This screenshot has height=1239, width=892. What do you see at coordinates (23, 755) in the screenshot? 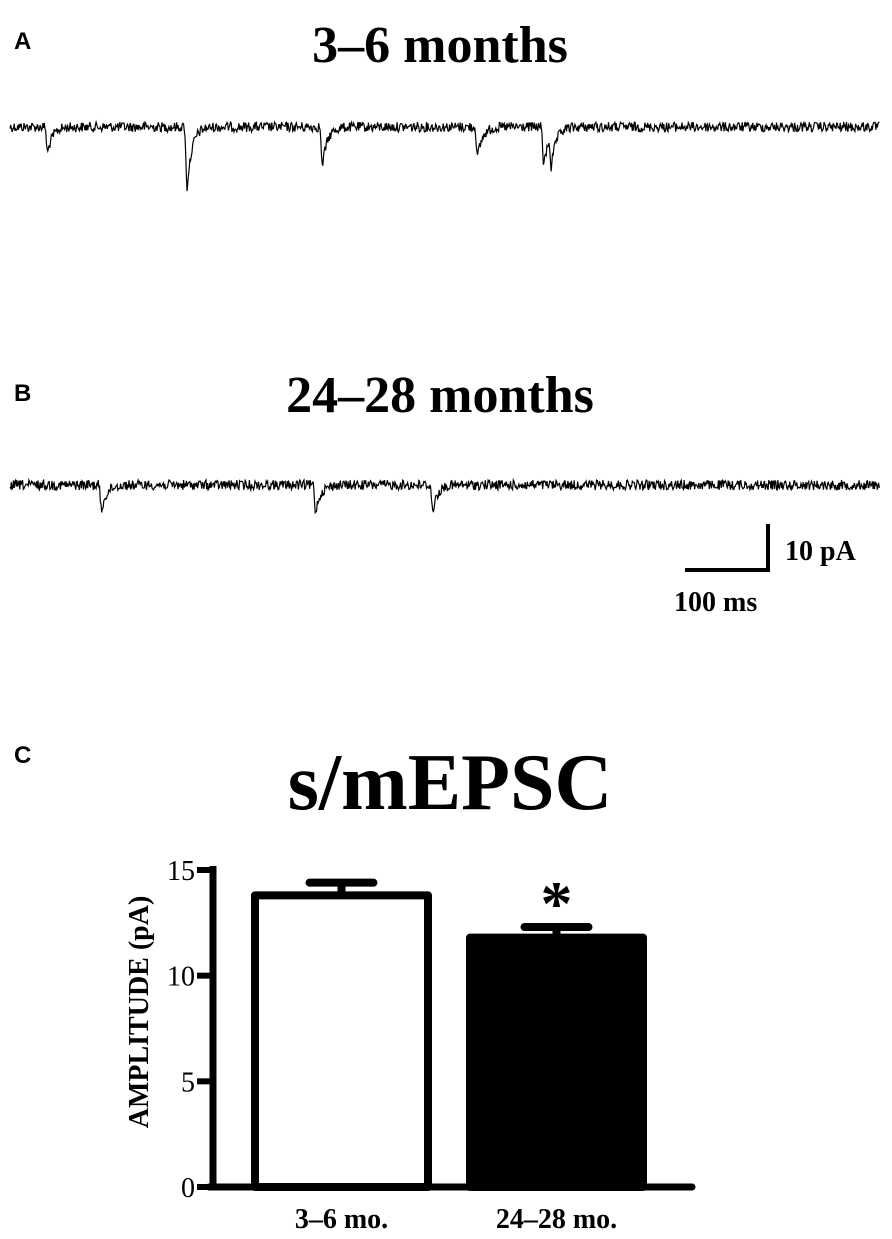
I see `panel-c-letter: C` at bounding box center [23, 755].